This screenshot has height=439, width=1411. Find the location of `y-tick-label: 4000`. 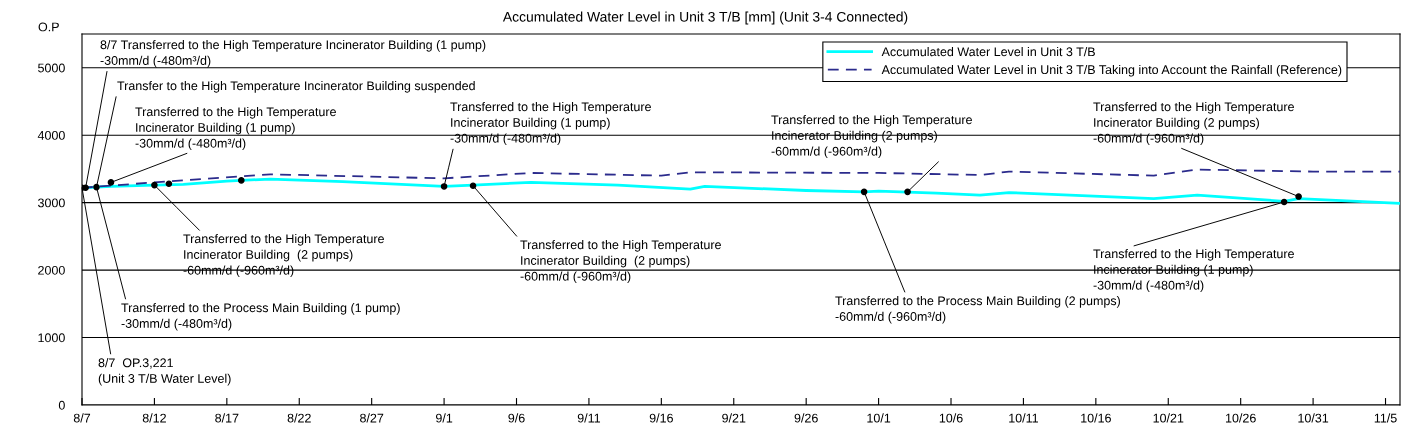

y-tick-label: 4000 is located at coordinates (51, 135).